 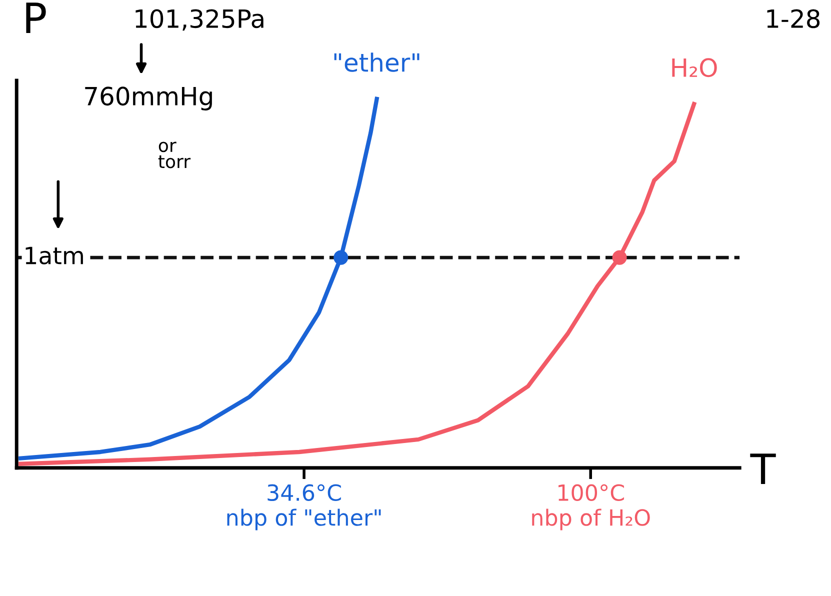 I want to click on text: 101,325Pa, so click(x=200, y=20).